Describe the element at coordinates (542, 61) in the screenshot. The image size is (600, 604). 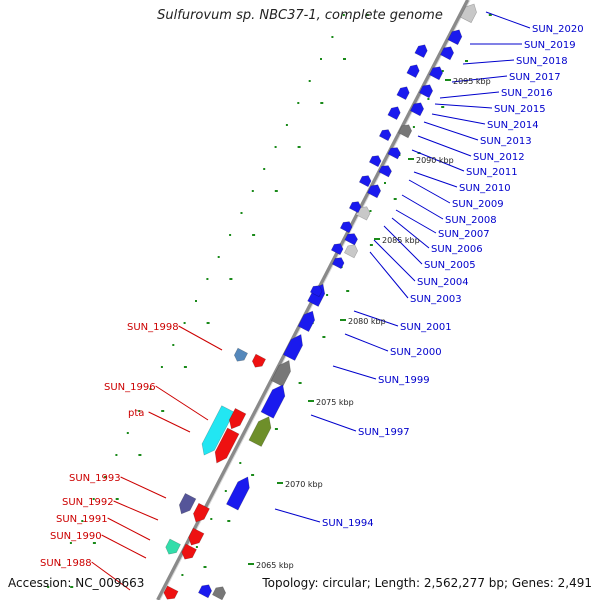
I see `gene-label-forward: SUN_2018` at that location.